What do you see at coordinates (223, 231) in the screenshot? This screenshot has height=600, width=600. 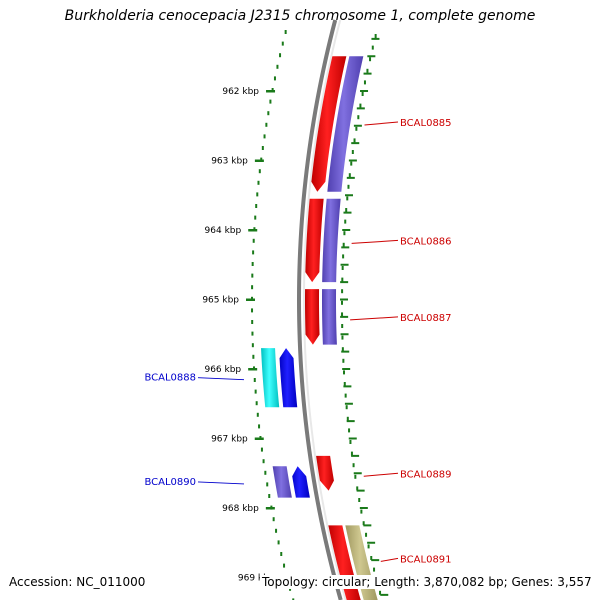 I see `kbp-scale-label: 964 kbp` at bounding box center [223, 231].